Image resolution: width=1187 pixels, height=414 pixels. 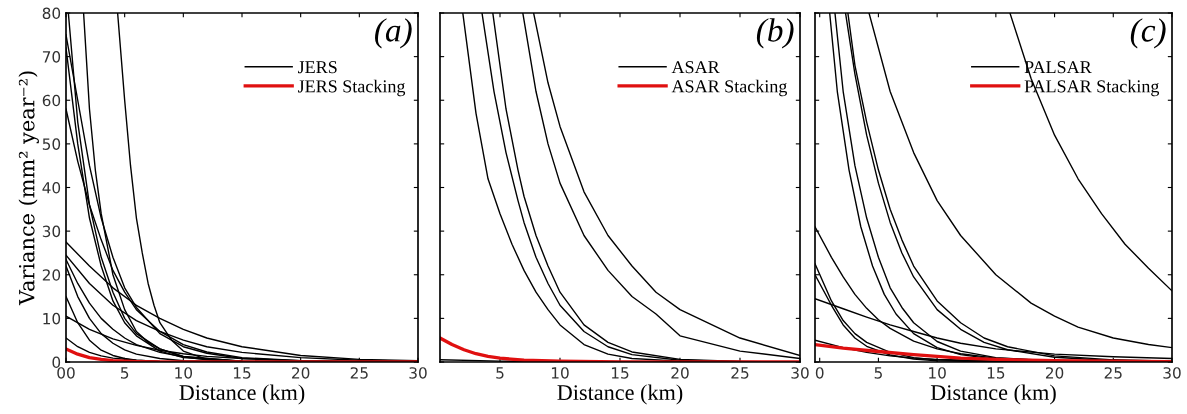 I want to click on y-tick-label: 10, so click(x=52, y=318).